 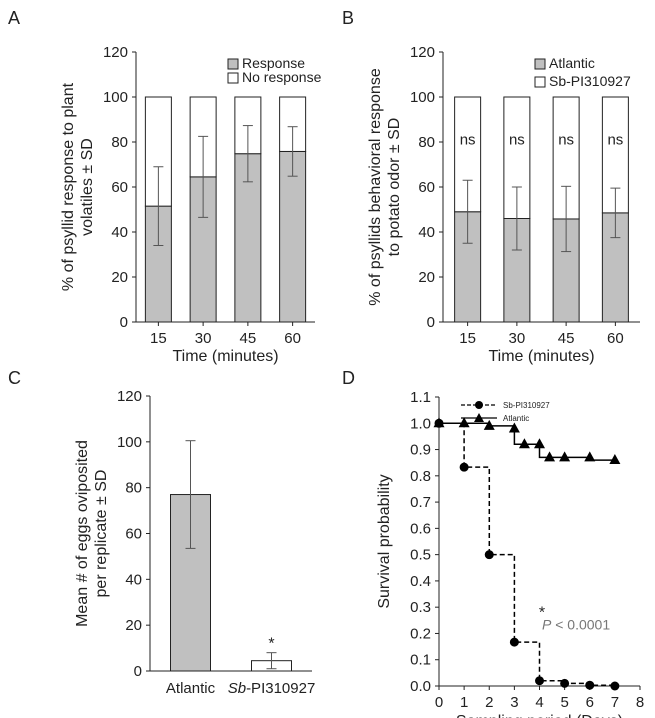 I want to click on y-axis-title-line1: % of psyllid response to plant, so click(x=68, y=186).